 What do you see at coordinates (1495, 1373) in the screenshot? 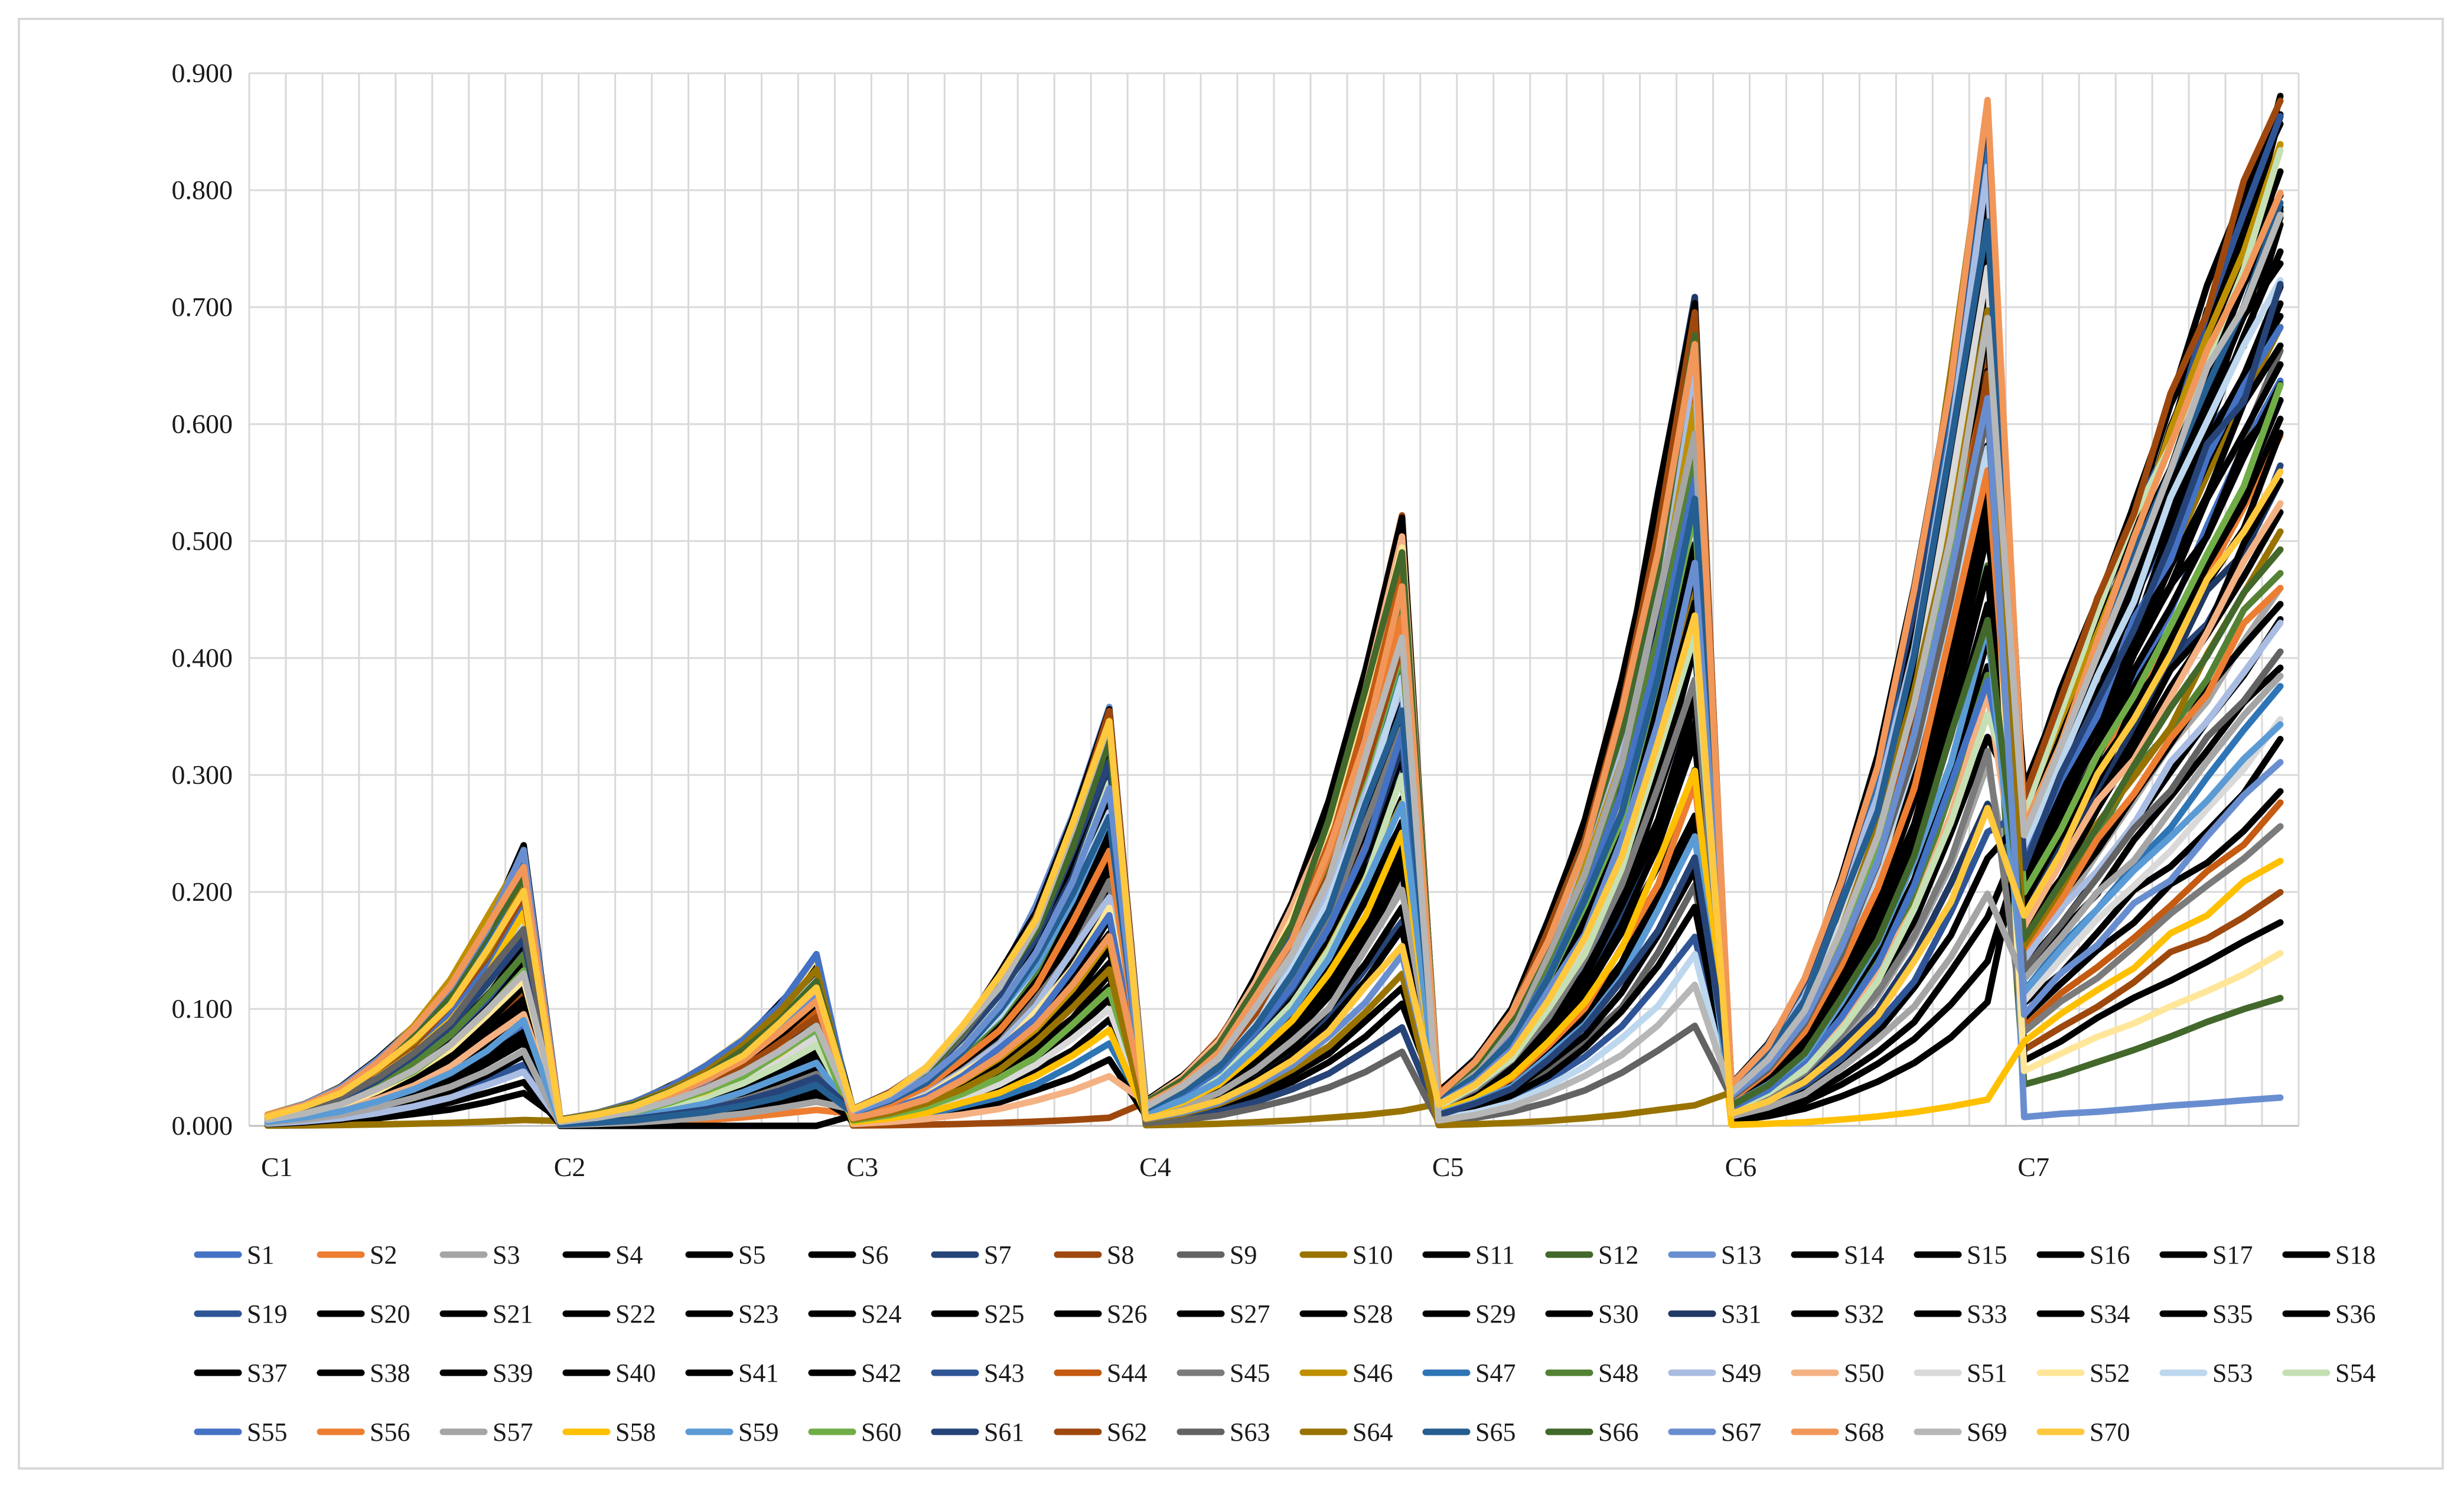
I see `legend-label: S47` at bounding box center [1495, 1373].